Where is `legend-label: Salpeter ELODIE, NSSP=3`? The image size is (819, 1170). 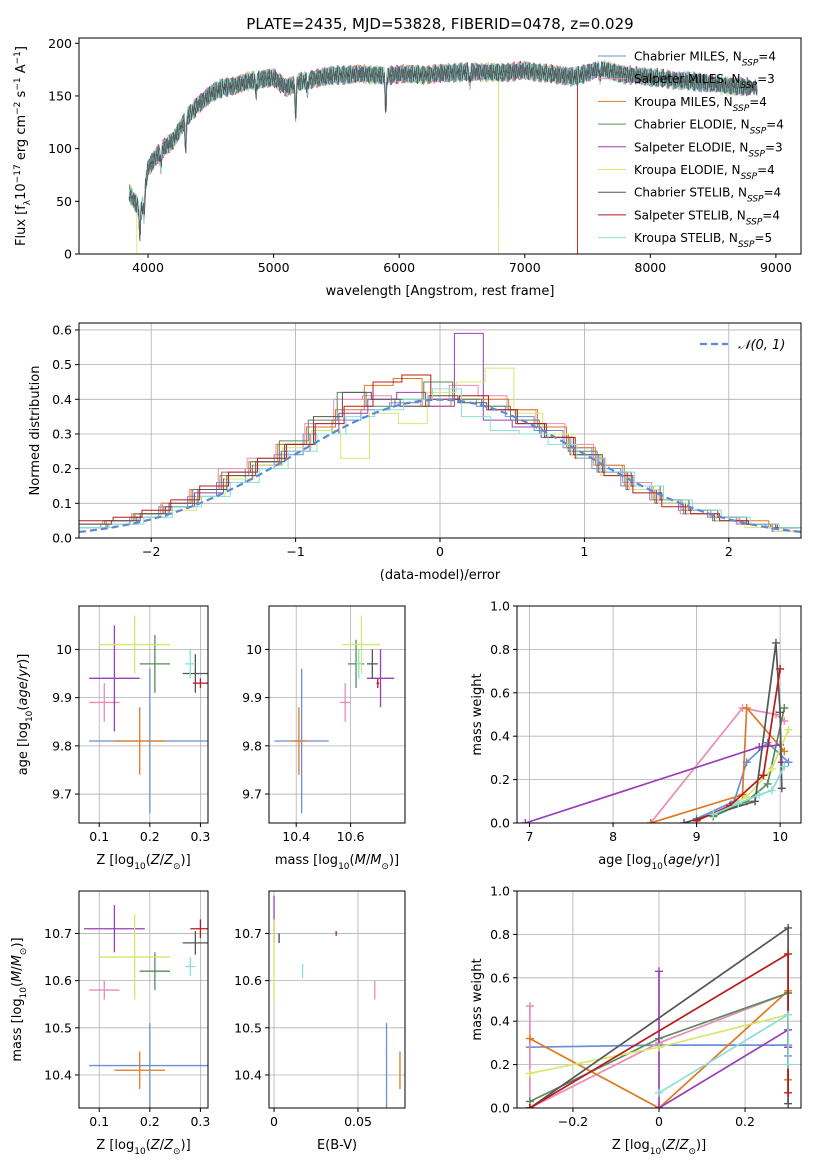
legend-label: Salpeter ELODIE, NSSP=3 is located at coordinates (708, 149).